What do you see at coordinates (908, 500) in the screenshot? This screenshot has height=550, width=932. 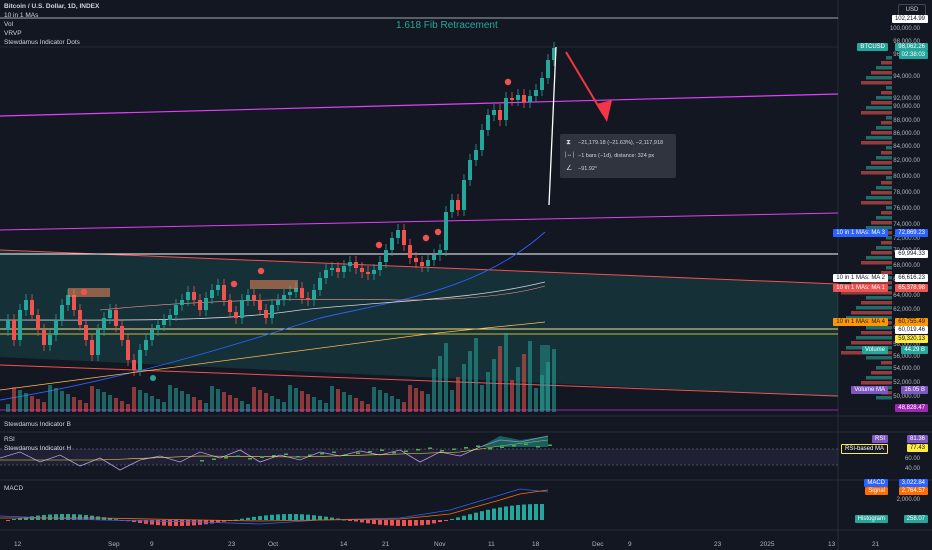 I see `macd-axis-2000: 2,000.00` at bounding box center [908, 500].